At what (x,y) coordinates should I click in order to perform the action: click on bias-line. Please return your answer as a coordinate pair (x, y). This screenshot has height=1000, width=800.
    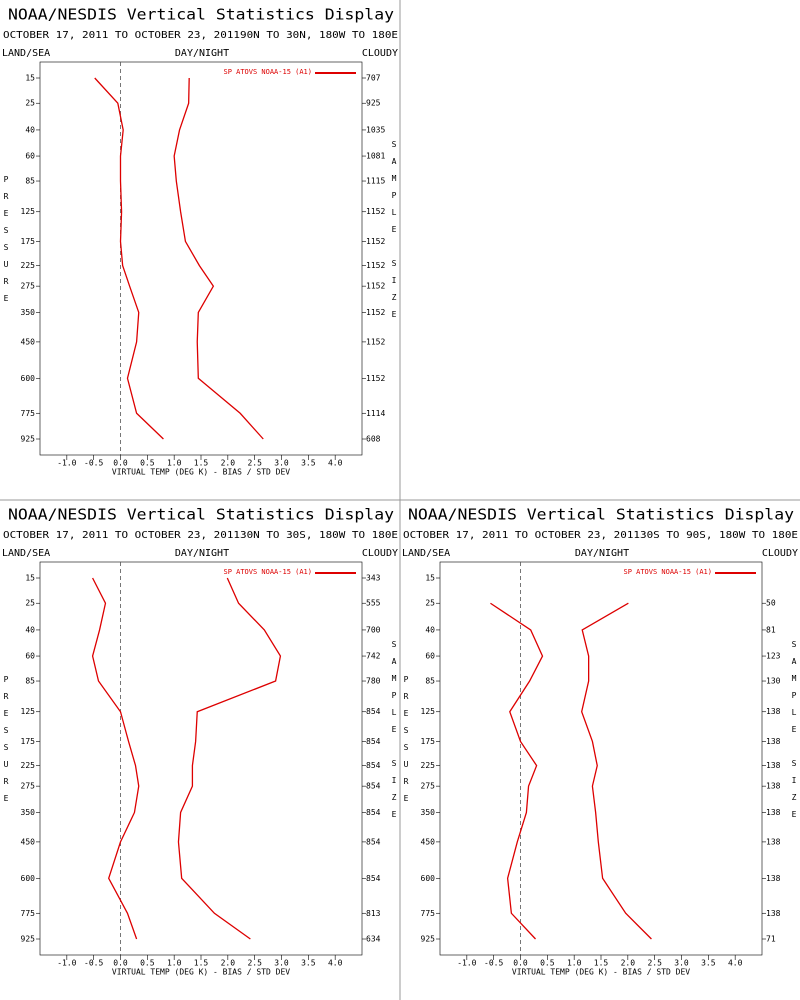
    Looking at the image, I should click on (129, 258).